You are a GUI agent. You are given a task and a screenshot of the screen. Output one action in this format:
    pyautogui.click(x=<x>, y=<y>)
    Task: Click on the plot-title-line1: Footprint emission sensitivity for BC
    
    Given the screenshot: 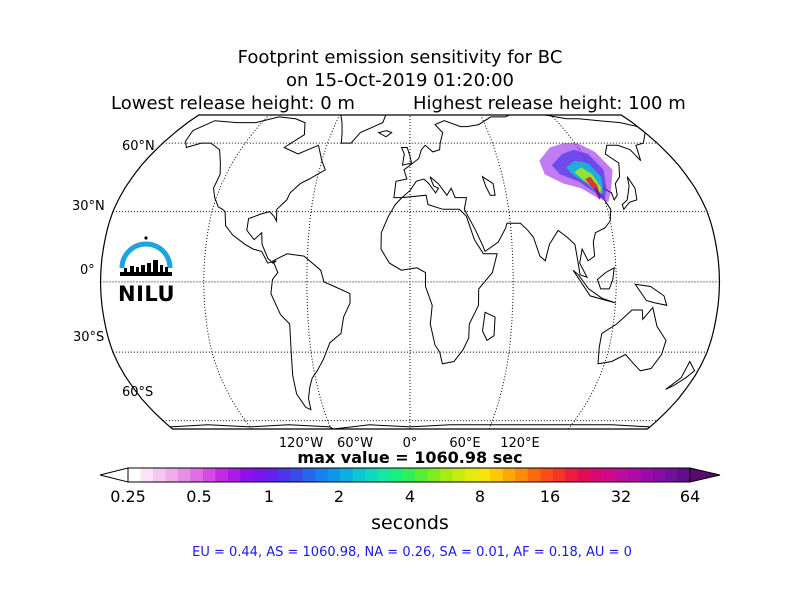 What is the action you would take?
    pyautogui.click(x=400, y=57)
    